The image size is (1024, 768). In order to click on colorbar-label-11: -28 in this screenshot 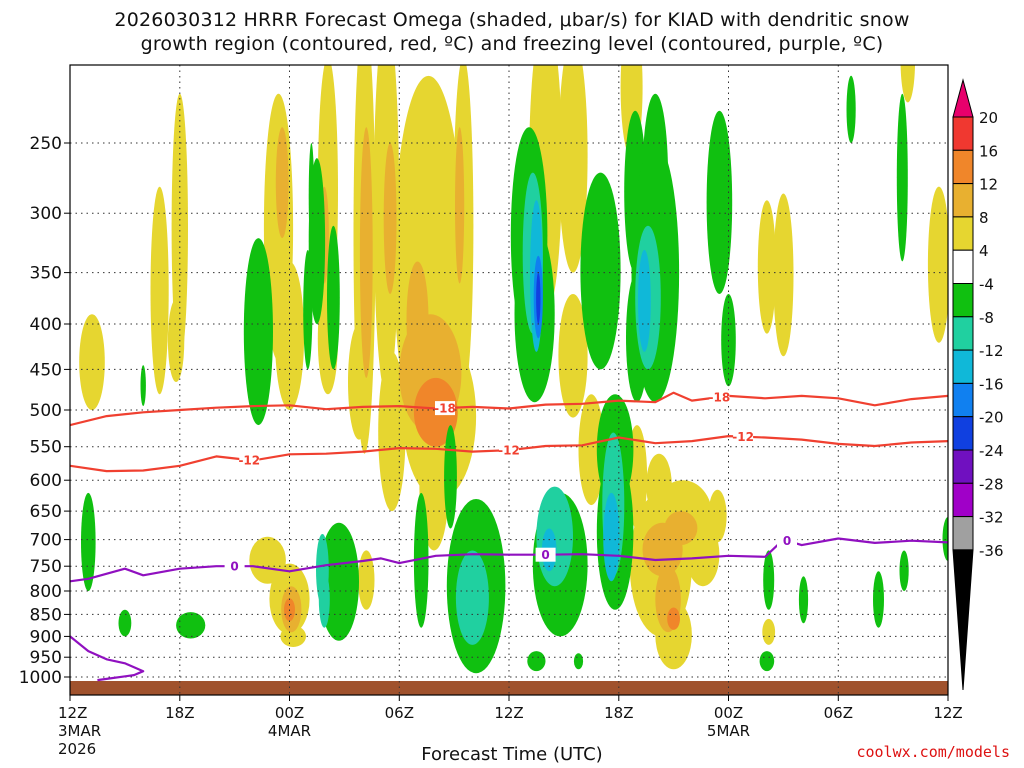, I will do `click(991, 484)`.